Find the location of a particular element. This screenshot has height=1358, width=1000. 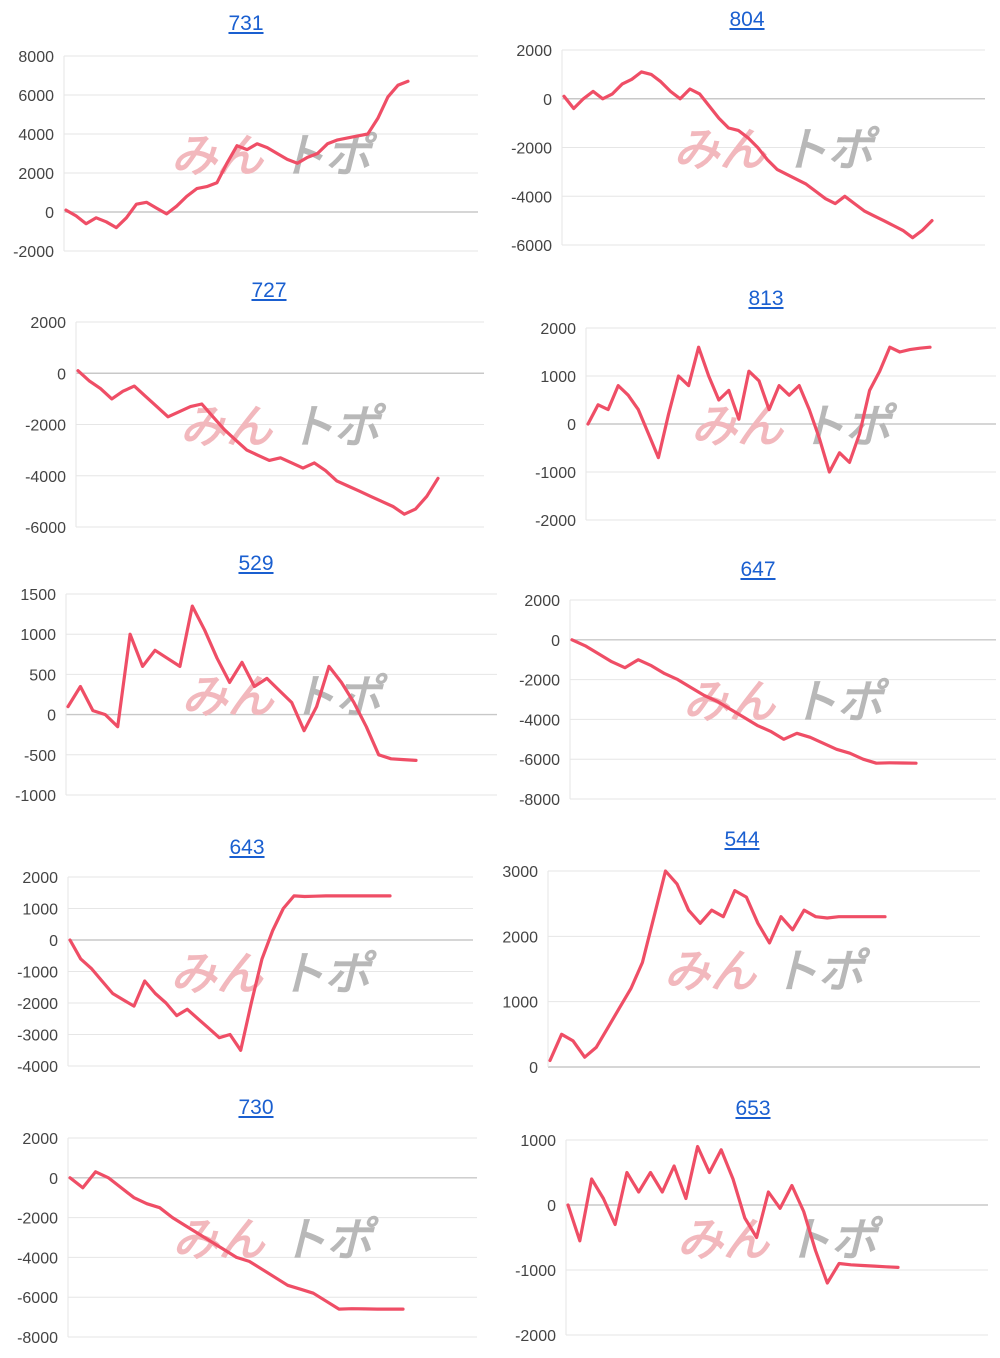

chart-title-link: 647 is located at coordinates (758, 569).